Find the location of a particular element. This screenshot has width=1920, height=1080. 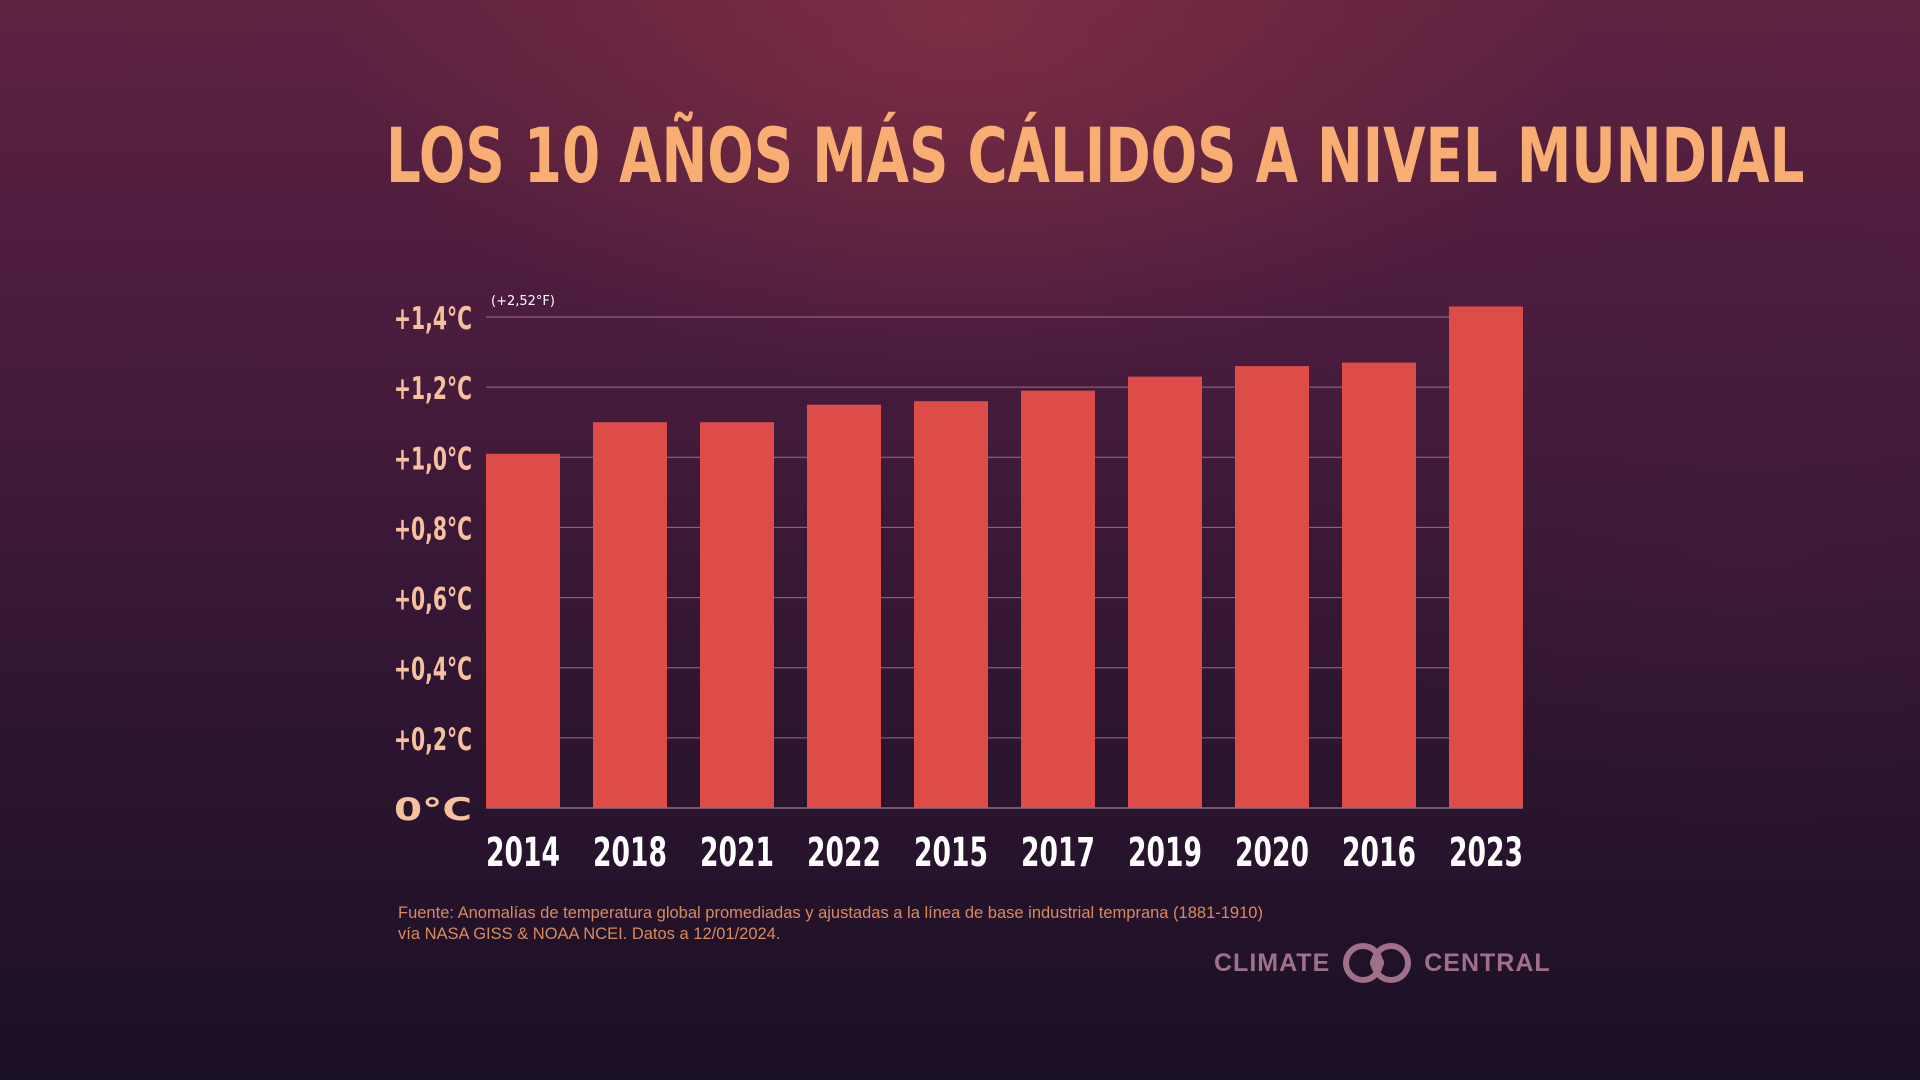

logo-text-left: CLIMATE is located at coordinates (1272, 962).